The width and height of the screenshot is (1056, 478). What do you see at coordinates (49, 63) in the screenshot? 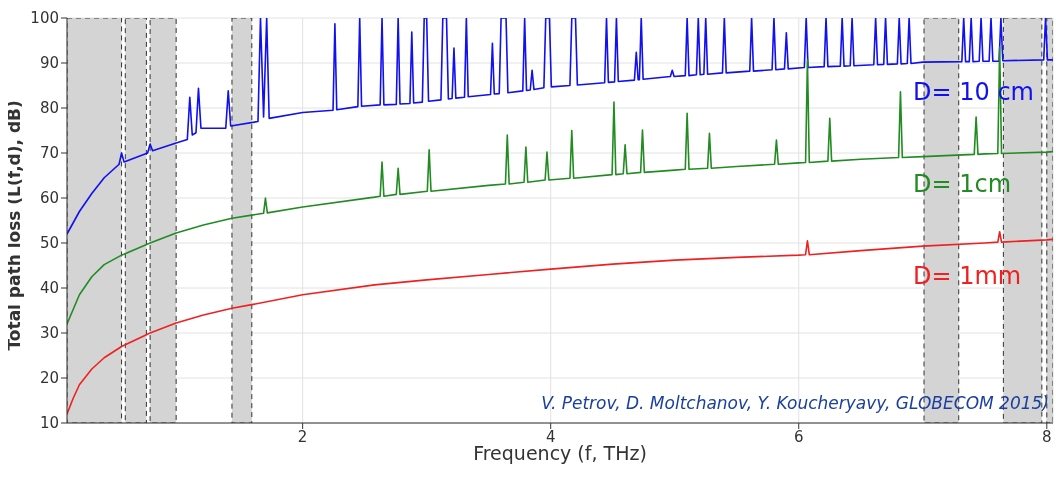
I see `y-tick-label: 90` at bounding box center [49, 63].